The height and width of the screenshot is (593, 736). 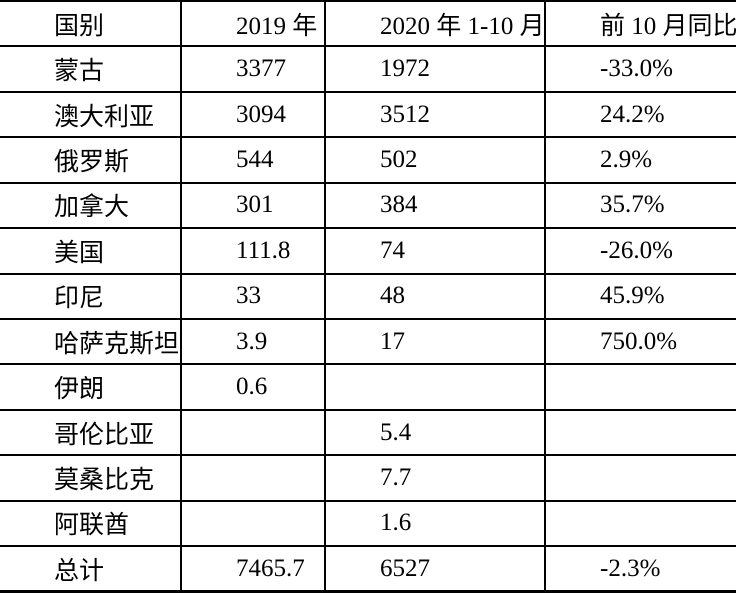 I want to click on yoy-cell: 35.7%, so click(x=640, y=205).